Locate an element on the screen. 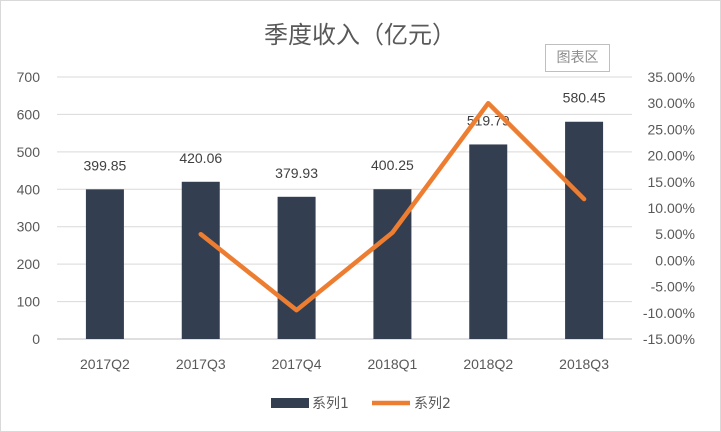  legend: 系列1 系列2 is located at coordinates (361, 404).